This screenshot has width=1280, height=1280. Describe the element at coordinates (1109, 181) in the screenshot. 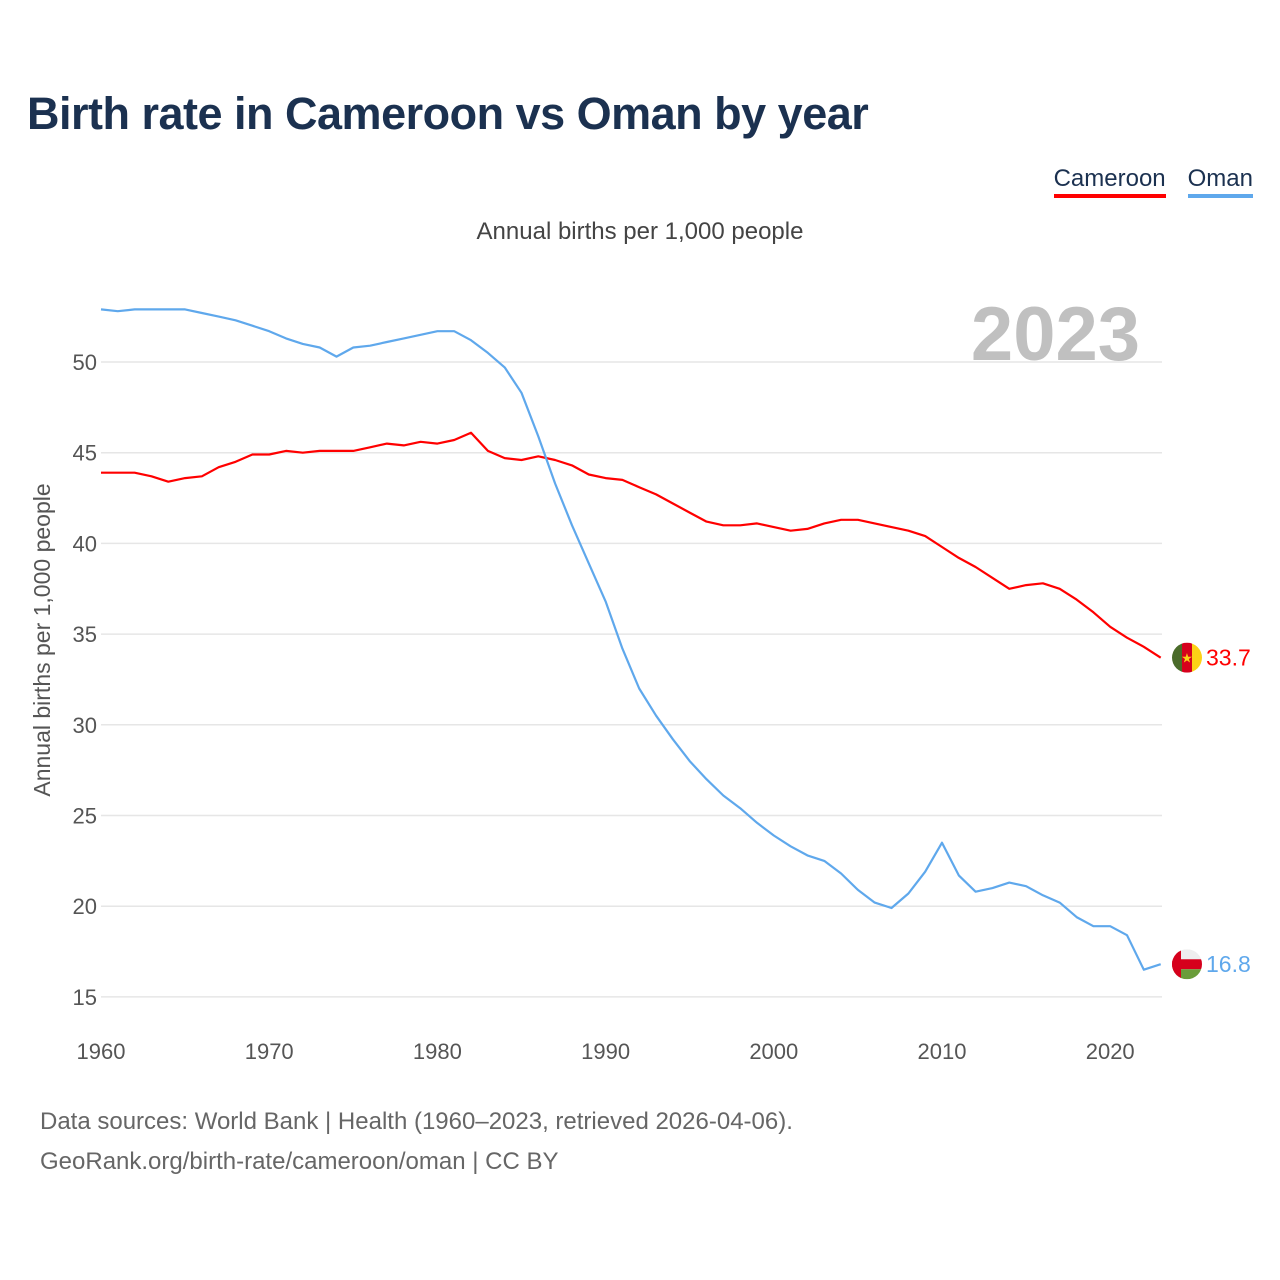

I see `legend-item-cameroon: Cameroon` at that location.